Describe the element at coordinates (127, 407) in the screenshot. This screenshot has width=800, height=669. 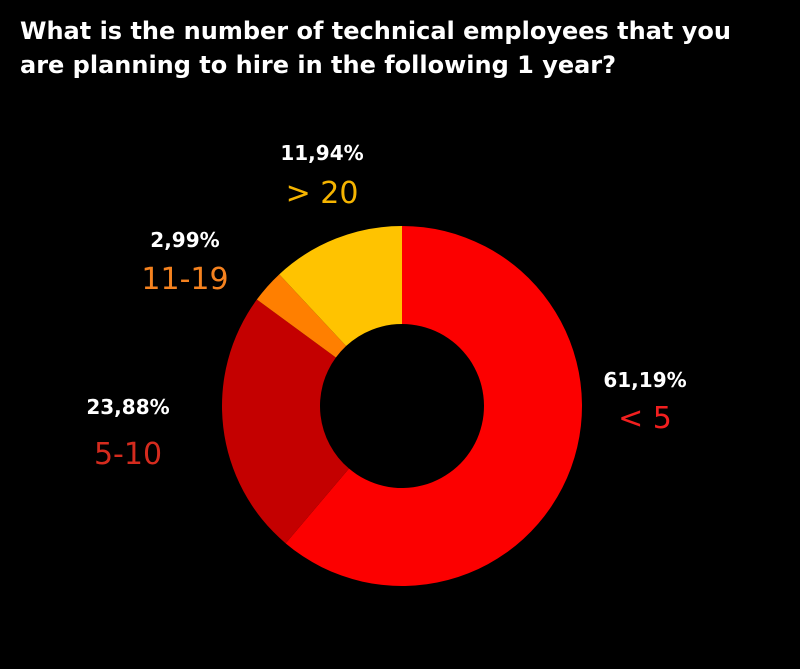
I see `slice-percent-label: 23,88%` at that location.